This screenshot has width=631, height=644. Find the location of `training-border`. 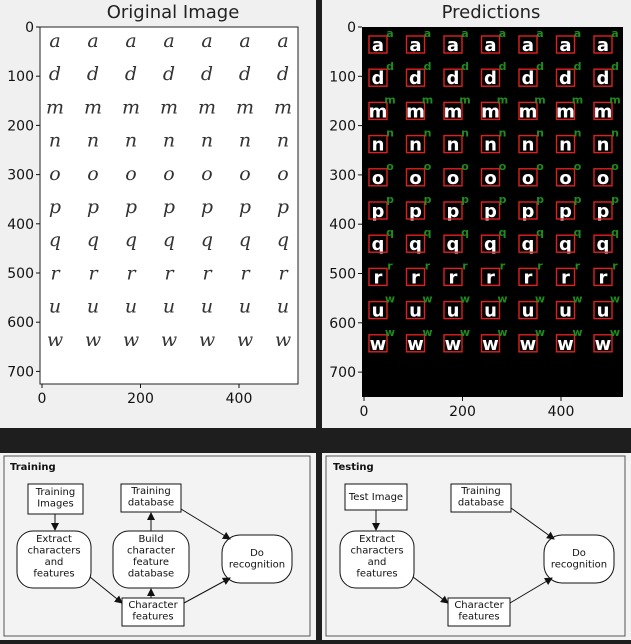

training-border is located at coordinates (157, 546).